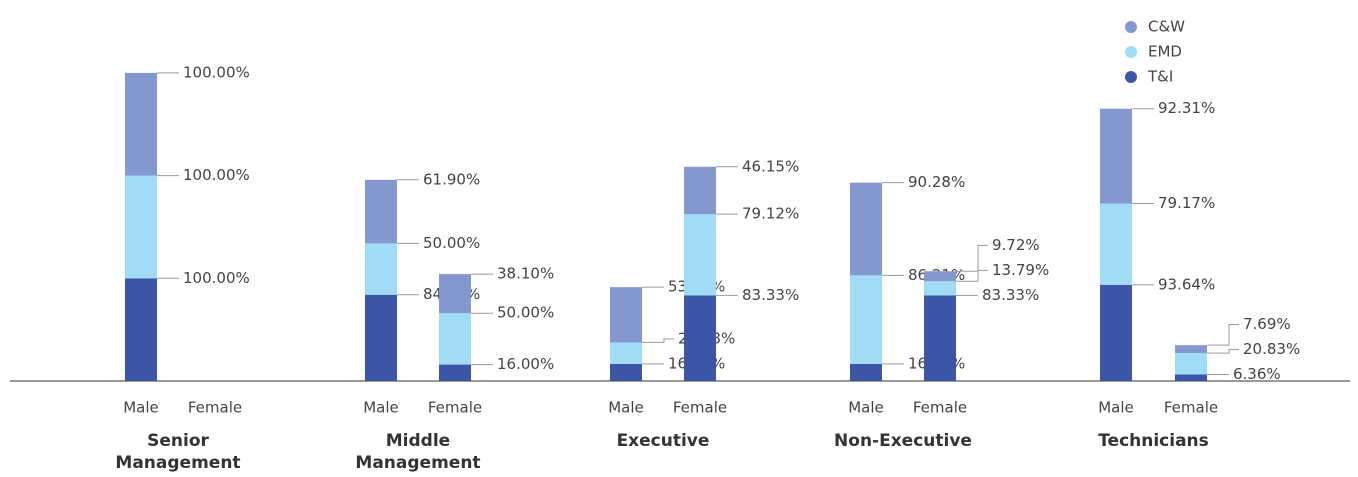 The image size is (1358, 477). Describe the element at coordinates (1186, 108) in the screenshot. I see `value-label: 92.31%` at that location.